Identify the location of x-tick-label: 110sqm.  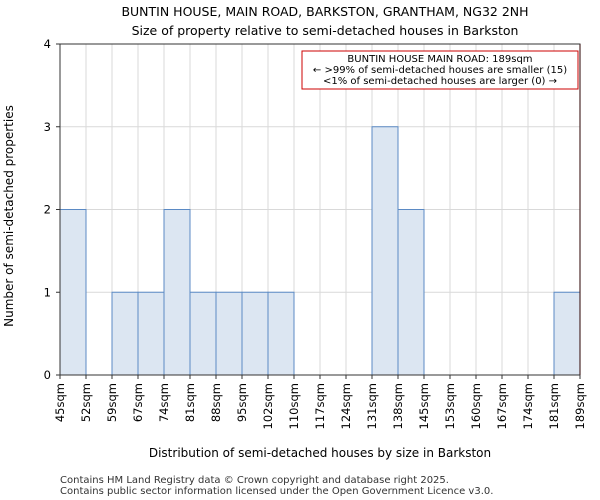
(294, 406).